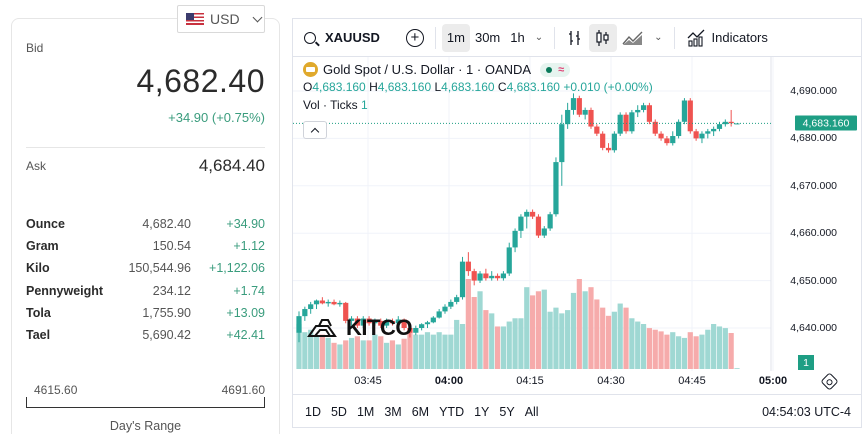 This screenshot has width=867, height=434. Describe the element at coordinates (245, 224) in the screenshot. I see `unit-change: +34.90` at that location.